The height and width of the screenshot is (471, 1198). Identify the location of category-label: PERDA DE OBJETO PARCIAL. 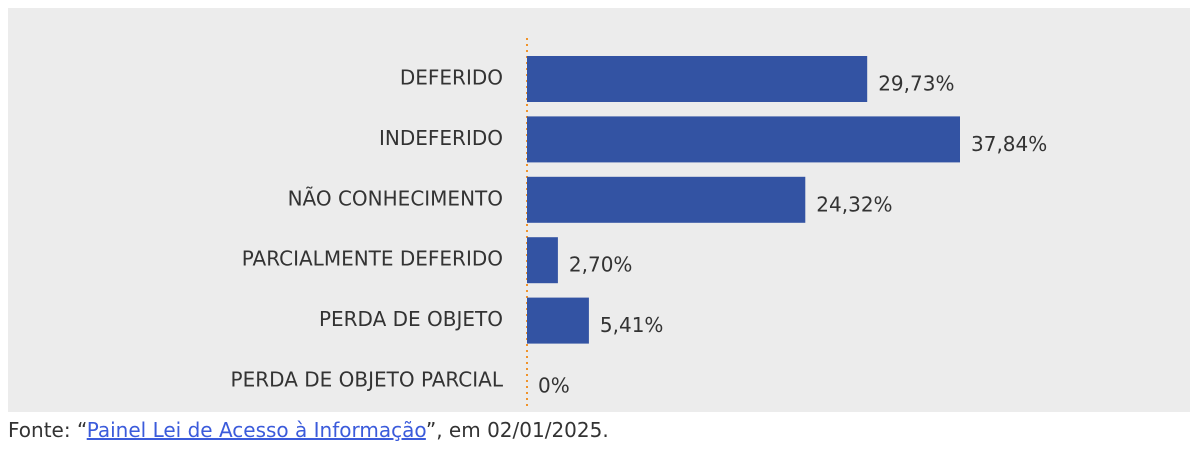
(367, 380).